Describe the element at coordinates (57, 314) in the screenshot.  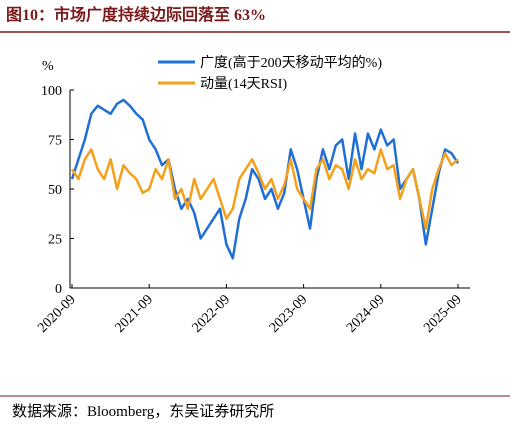
I see `x-tick-label: 2020-09` at that location.